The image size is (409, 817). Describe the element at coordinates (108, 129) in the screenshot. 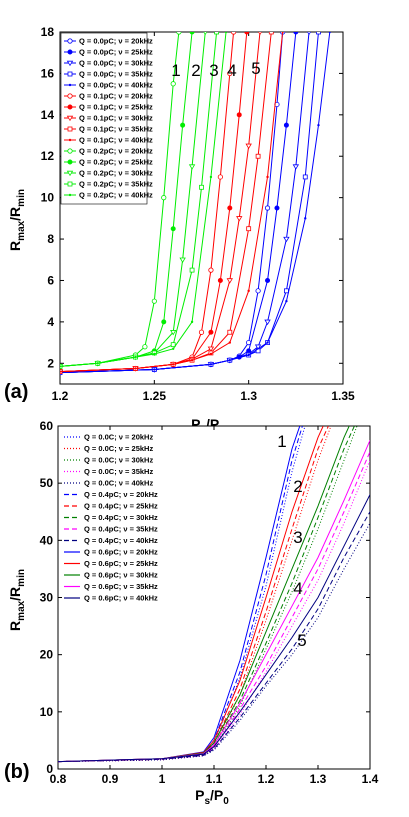

I see `legend-entry: Q = 0.1pC; ν = 35kHz` at that location.